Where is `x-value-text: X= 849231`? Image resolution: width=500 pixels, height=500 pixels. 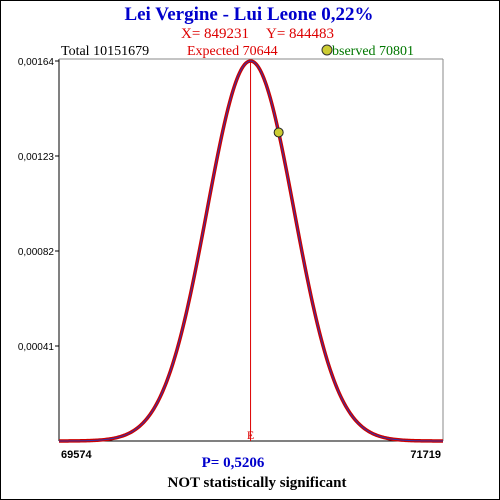 x-value-text: X= 849231 is located at coordinates (215, 34).